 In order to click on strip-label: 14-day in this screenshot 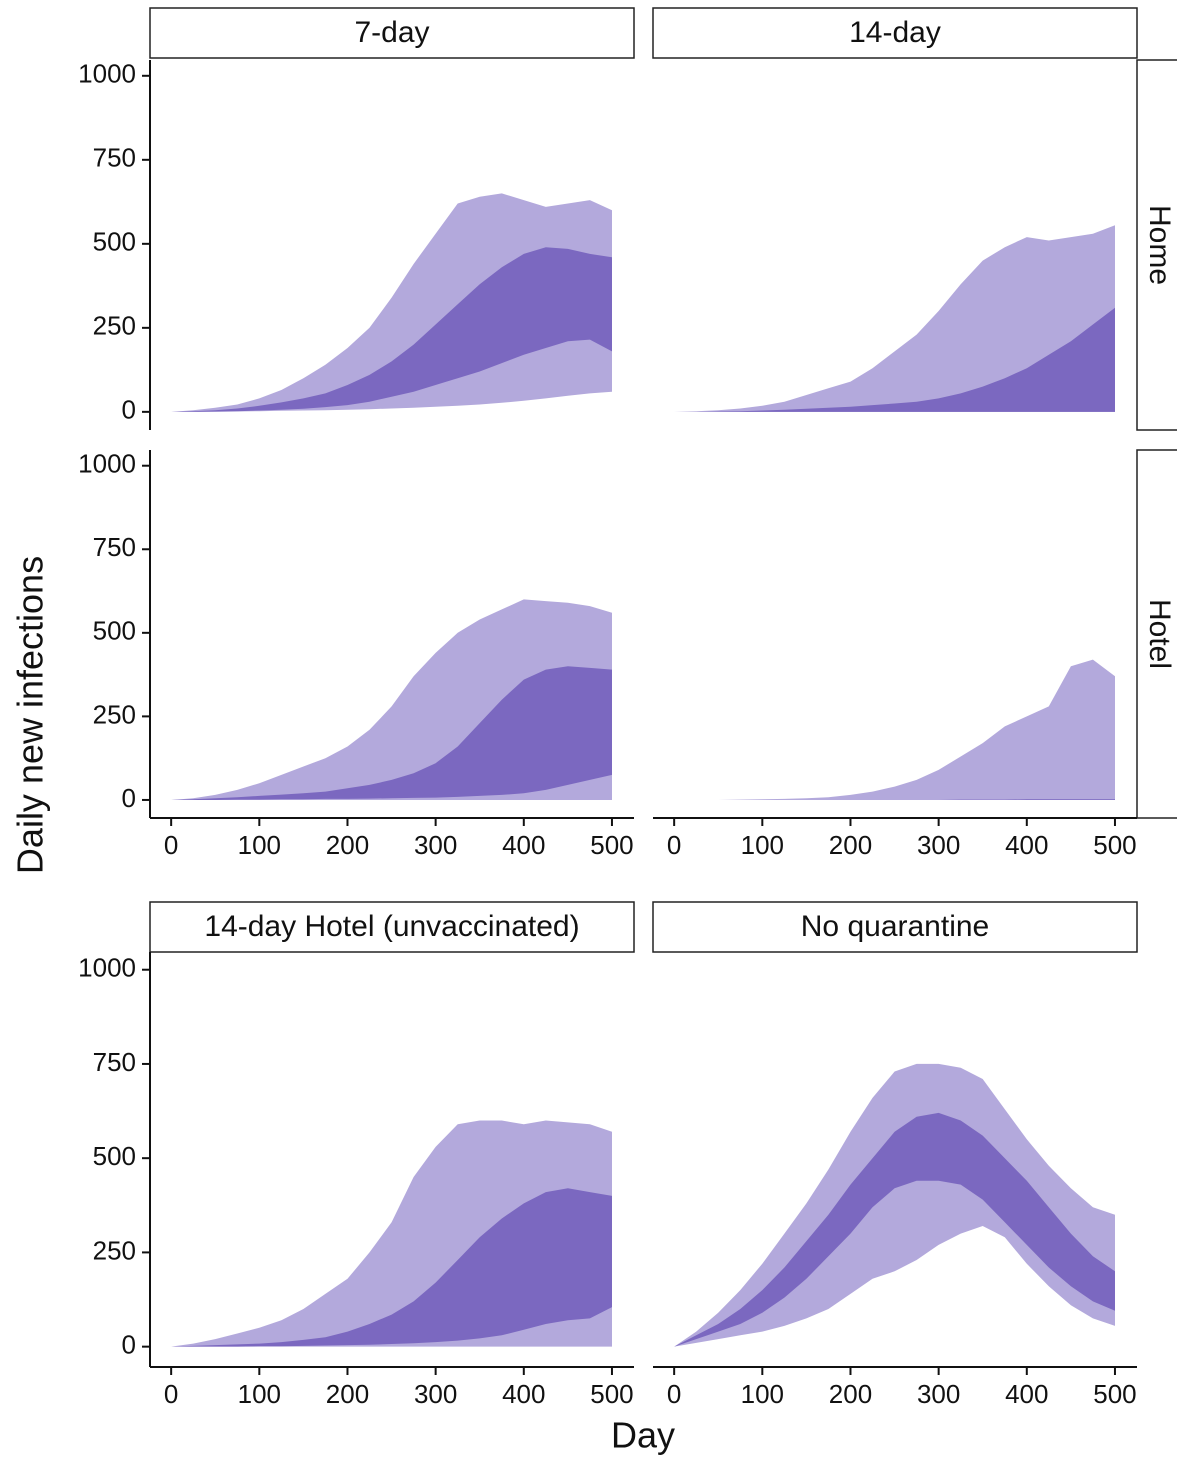, I will do `click(895, 32)`.